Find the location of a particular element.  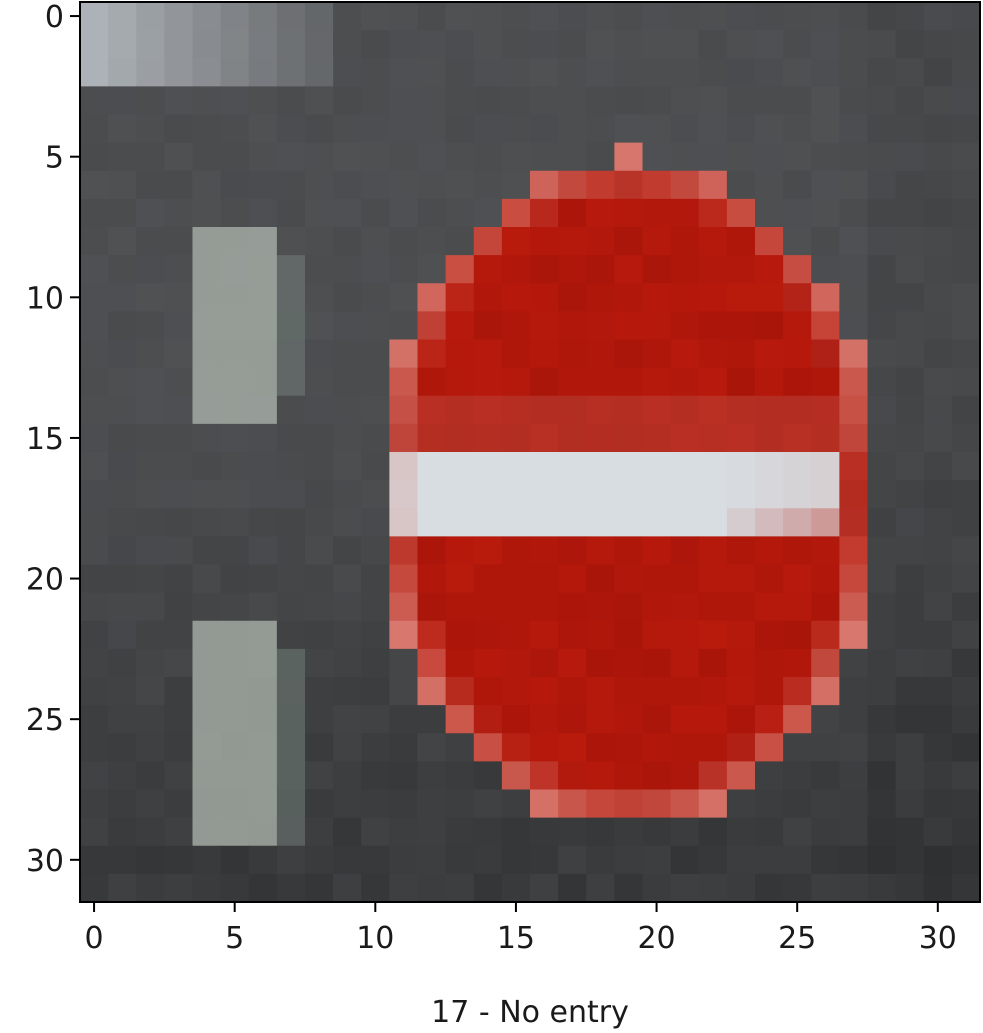

x-tick-label: 15 is located at coordinates (516, 938).